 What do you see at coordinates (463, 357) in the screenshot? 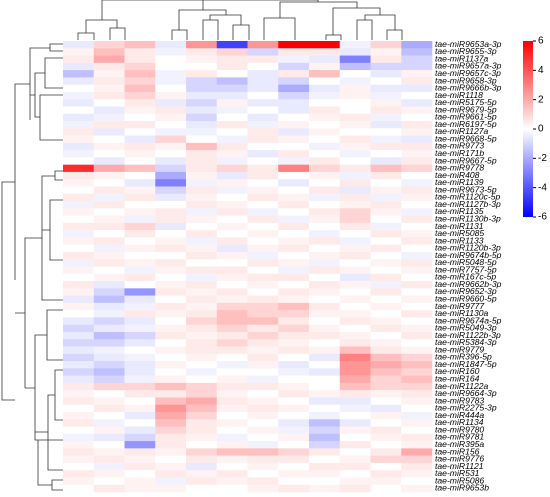
I see `row-label: tae-miR396-5p` at bounding box center [463, 357].